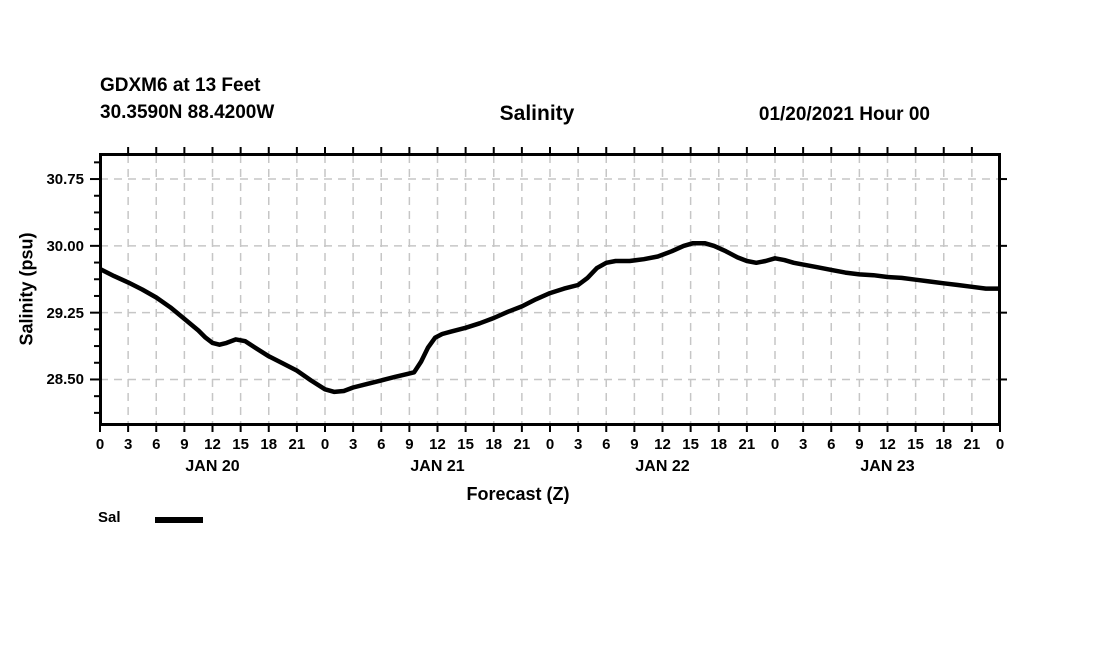  I want to click on day-label: JAN 22, so click(662, 466).